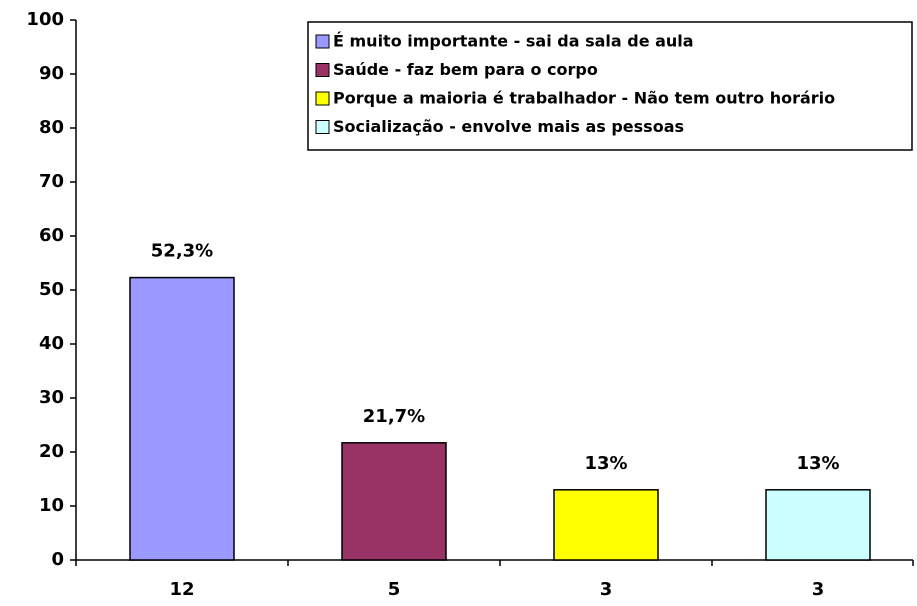  I want to click on legend-label: Saúde - faz bem para o corpo, so click(465, 69).